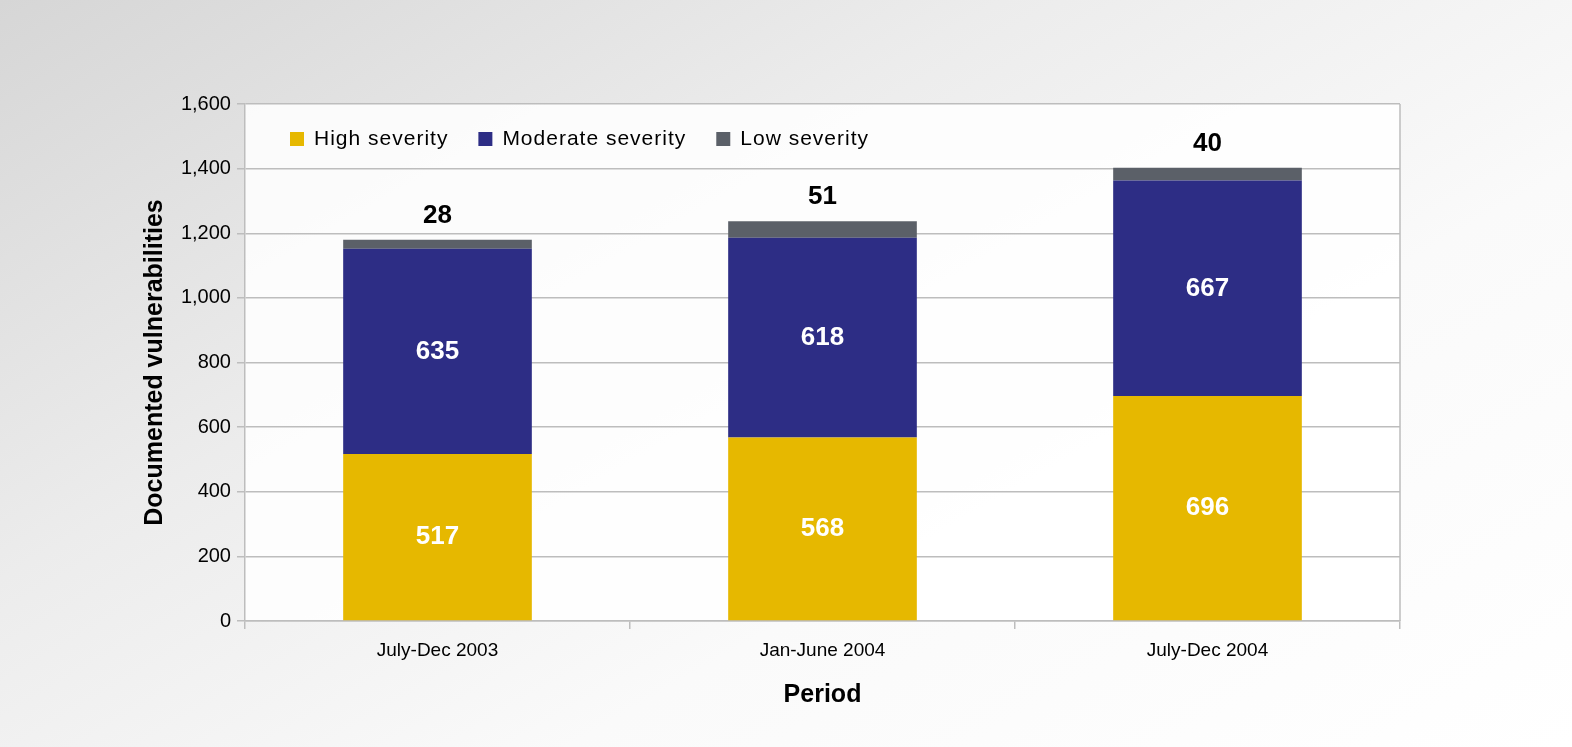  I want to click on legend-label: High severity, so click(381, 137).